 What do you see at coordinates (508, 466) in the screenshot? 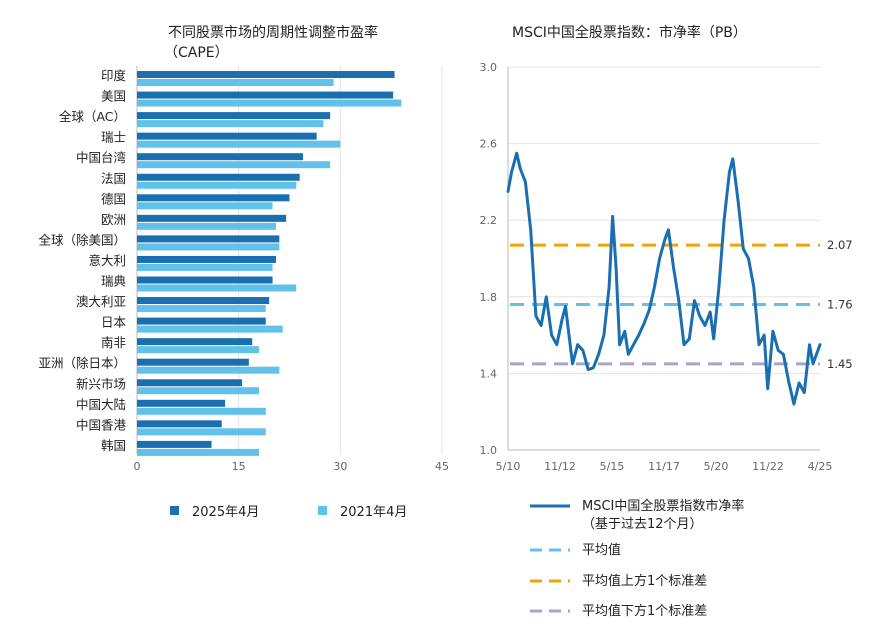
I see `pb-x-tick: 5/10` at bounding box center [508, 466].